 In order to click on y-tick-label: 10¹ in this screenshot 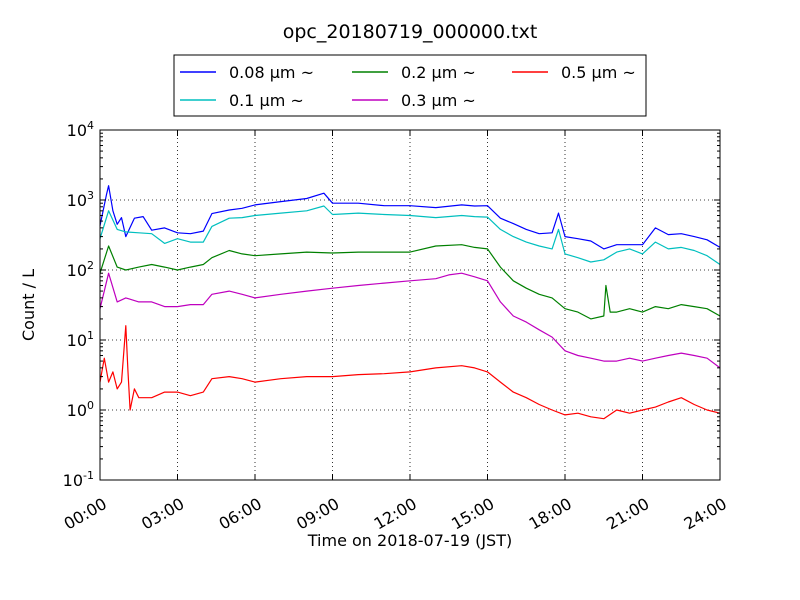, I will do `click(80, 339)`.